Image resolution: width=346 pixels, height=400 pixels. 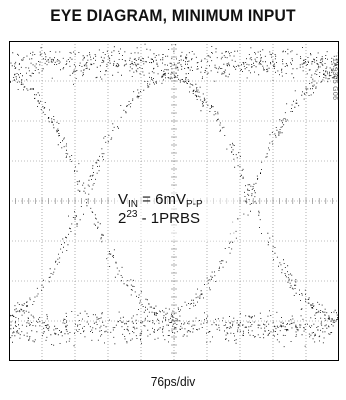 What do you see at coordinates (173, 381) in the screenshot?
I see `x-axis-label: 76ps/div` at bounding box center [173, 381].